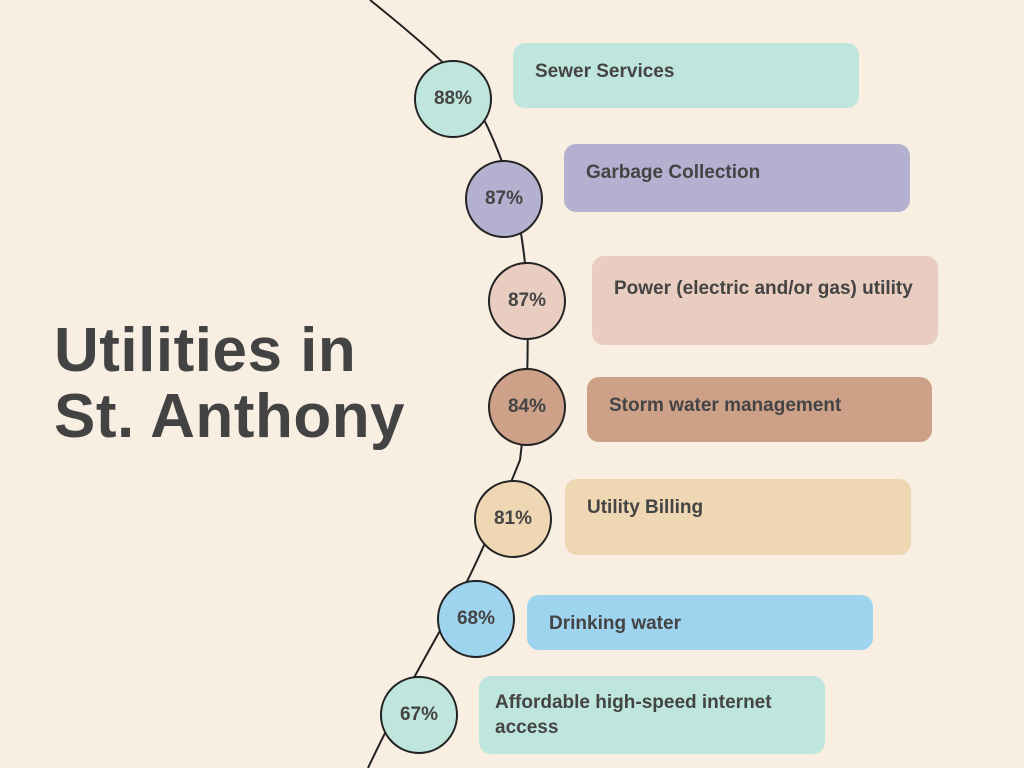 This screenshot has width=1024, height=768. I want to click on percent-node-drinking-water: 68%, so click(476, 619).